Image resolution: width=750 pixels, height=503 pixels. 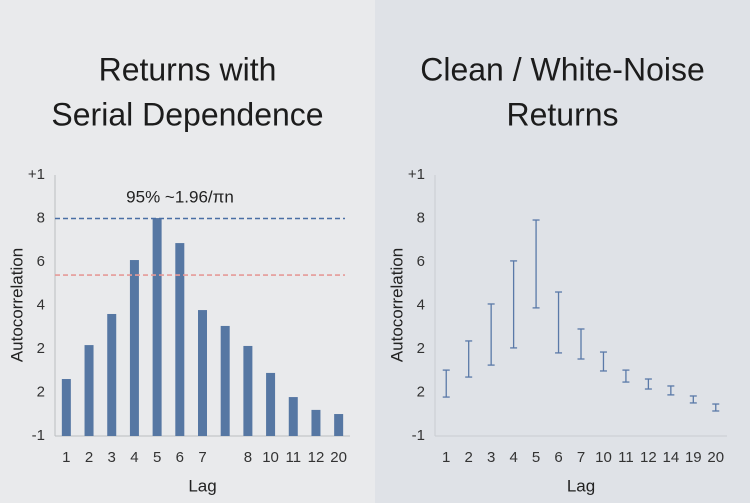 I want to click on x-tick-label: 14, so click(x=671, y=457).